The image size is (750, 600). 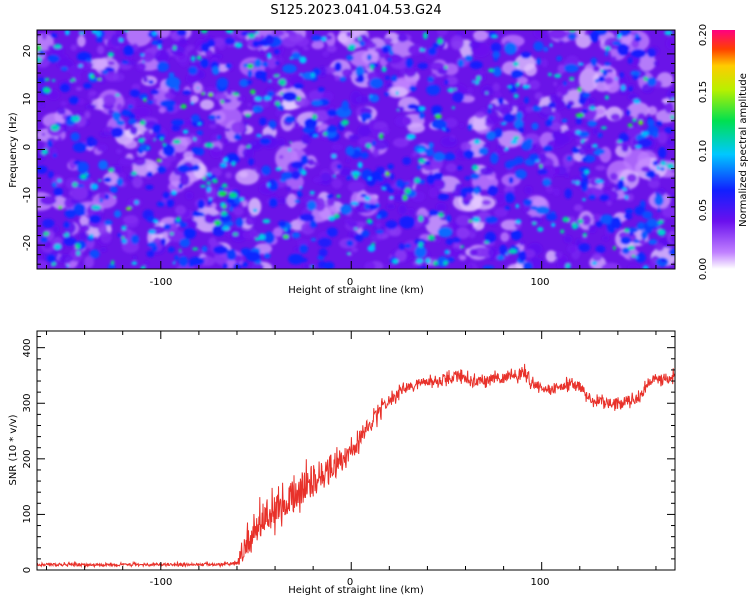 What do you see at coordinates (539, 582) in the screenshot?
I see `snr-x-tick-label: 100` at bounding box center [539, 582].